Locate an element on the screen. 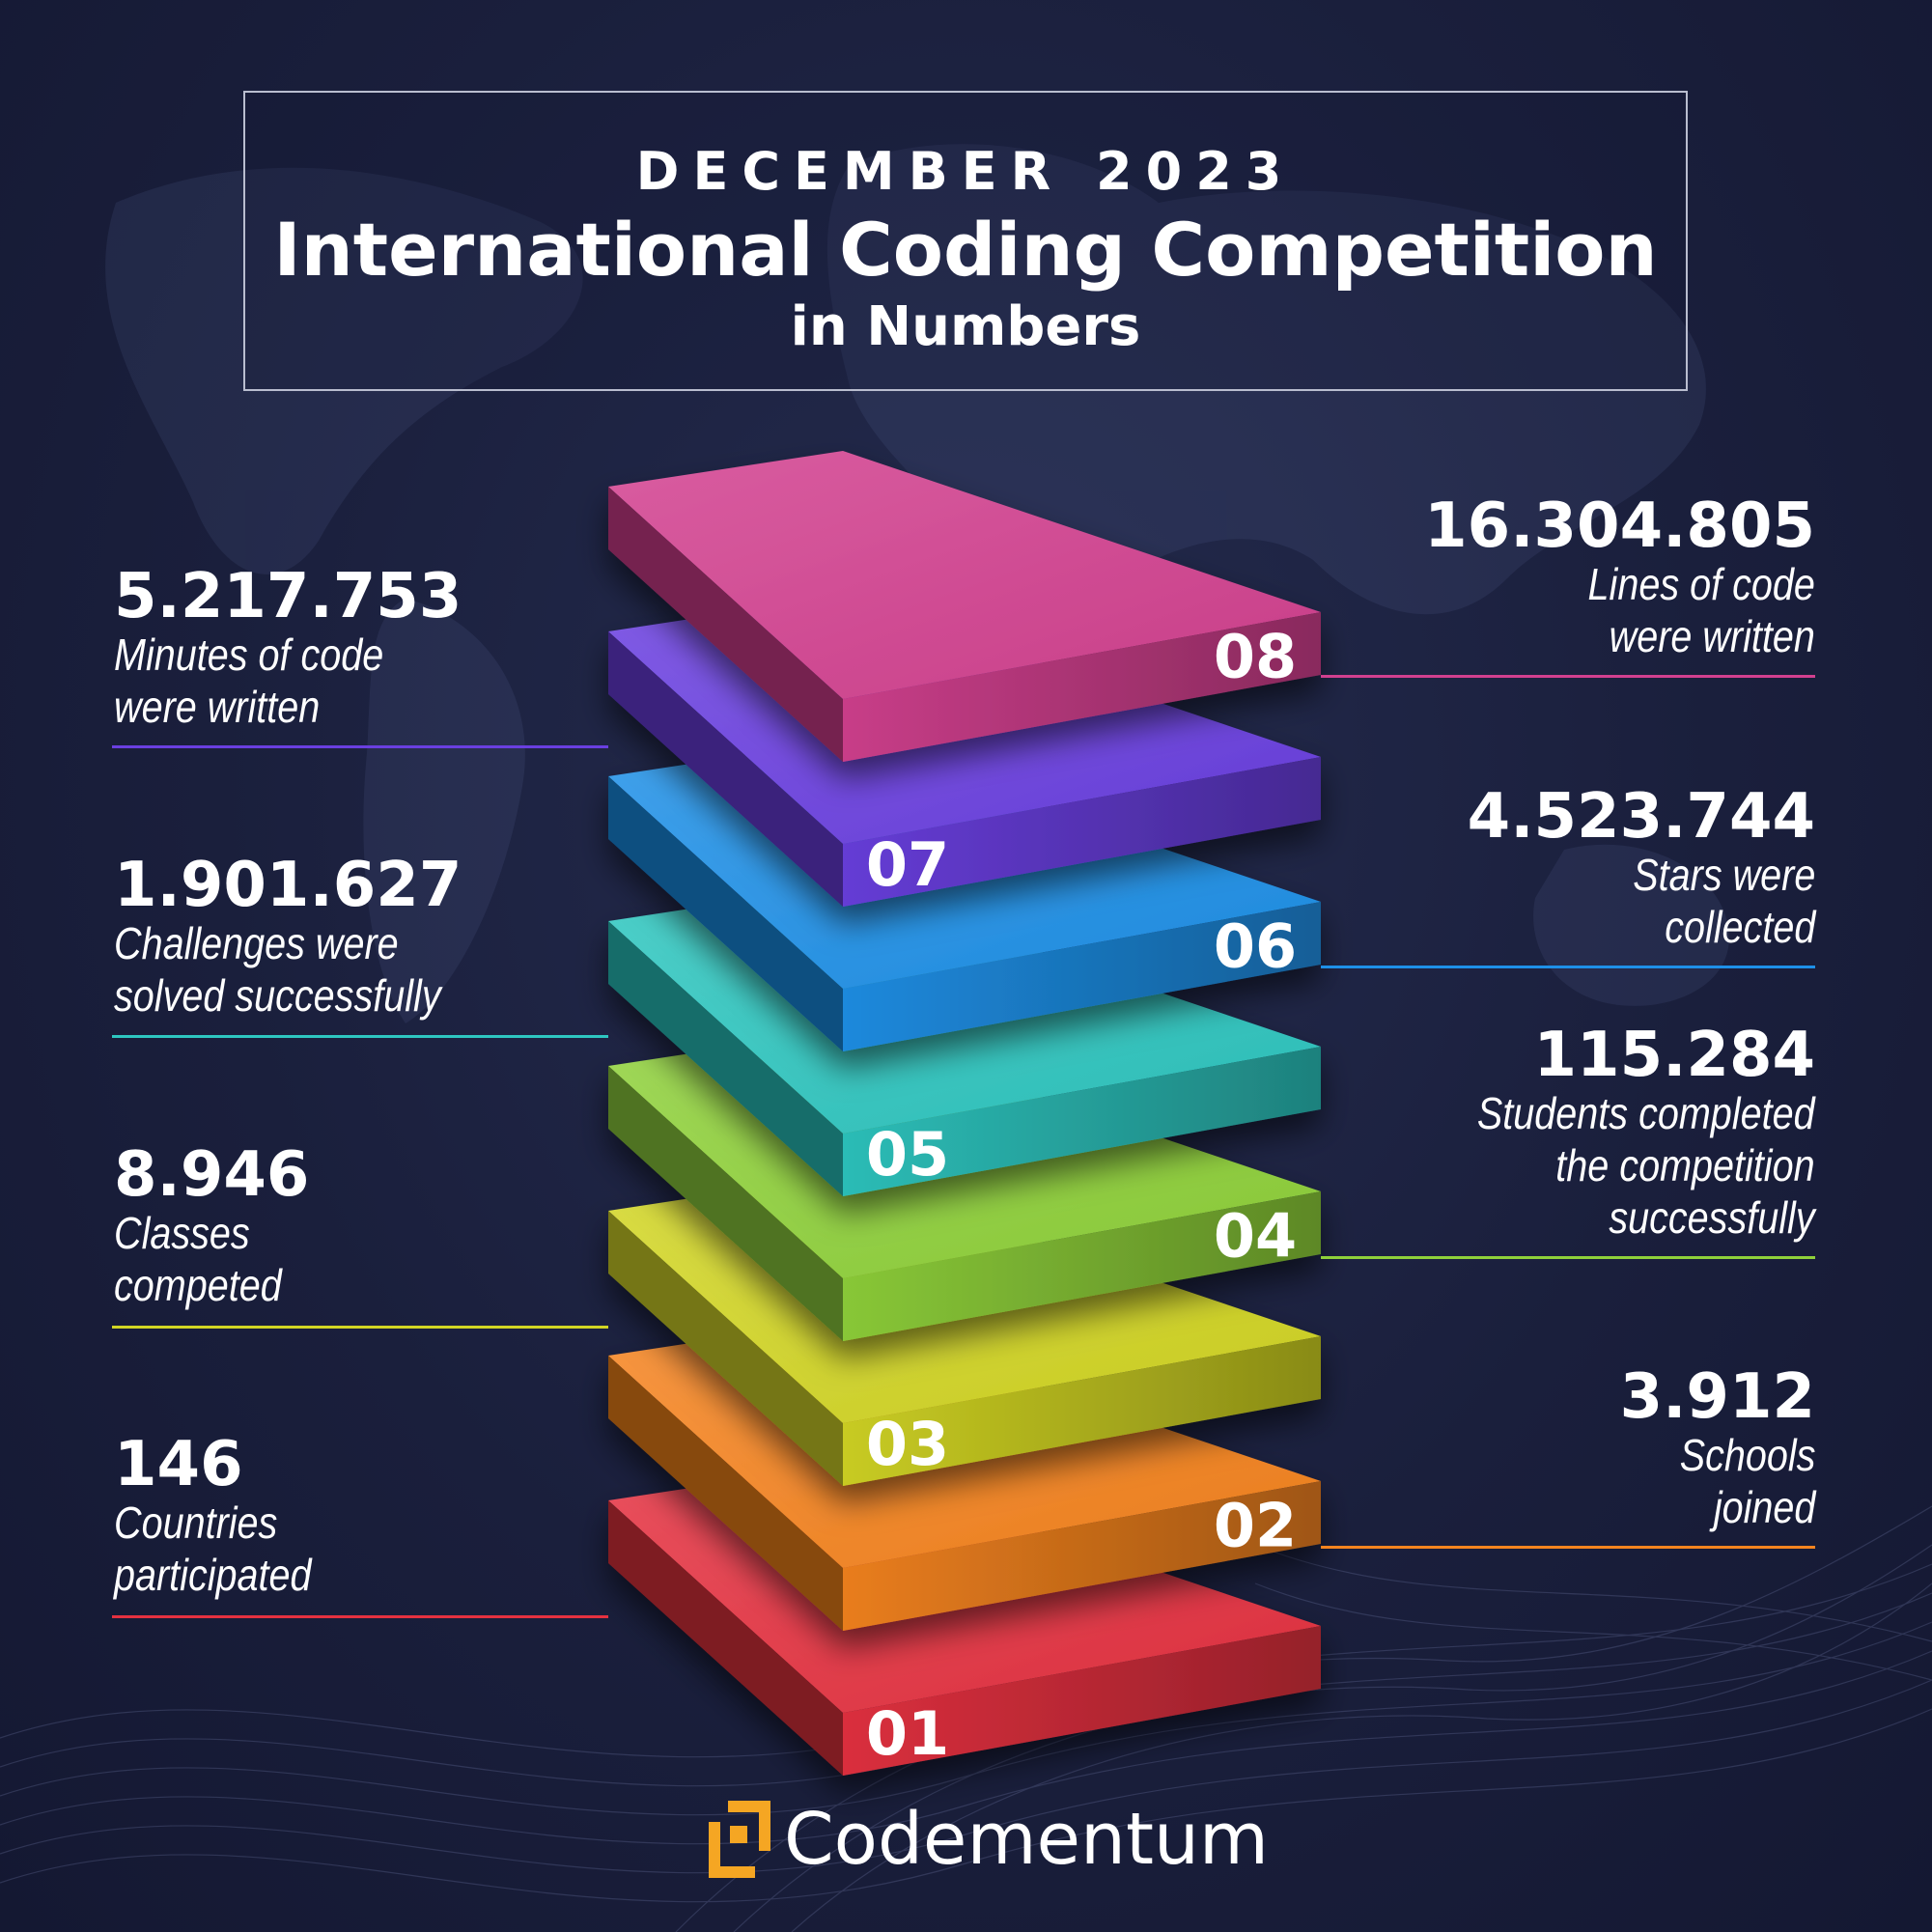 This screenshot has height=1932, width=1932. stat-label-line2: collected is located at coordinates (1740, 927).